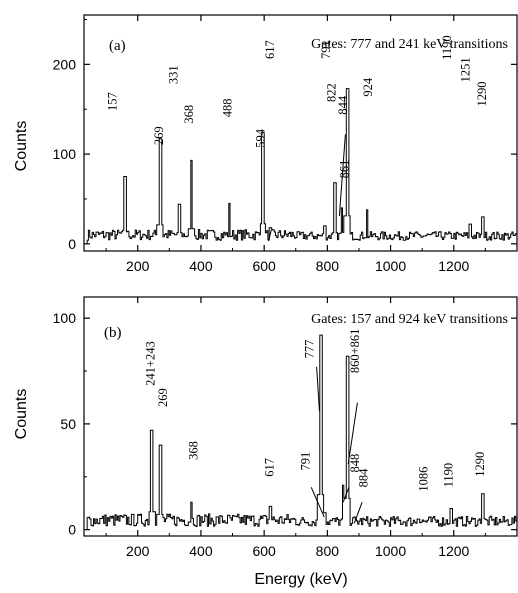 The image size is (518, 593). Describe the element at coordinates (201, 266) in the screenshot. I see `x-tick-label-a-400: 400` at that location.